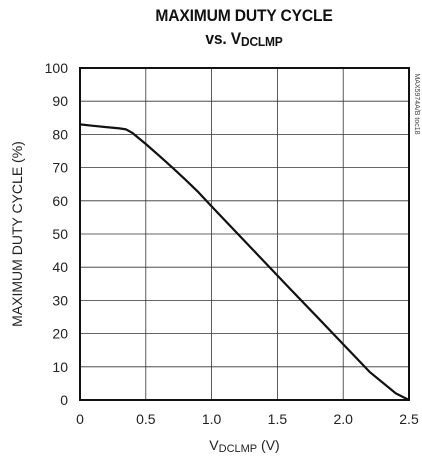 This screenshot has width=422, height=466. Describe the element at coordinates (60, 334) in the screenshot. I see `y-tick-label: 20` at that location.